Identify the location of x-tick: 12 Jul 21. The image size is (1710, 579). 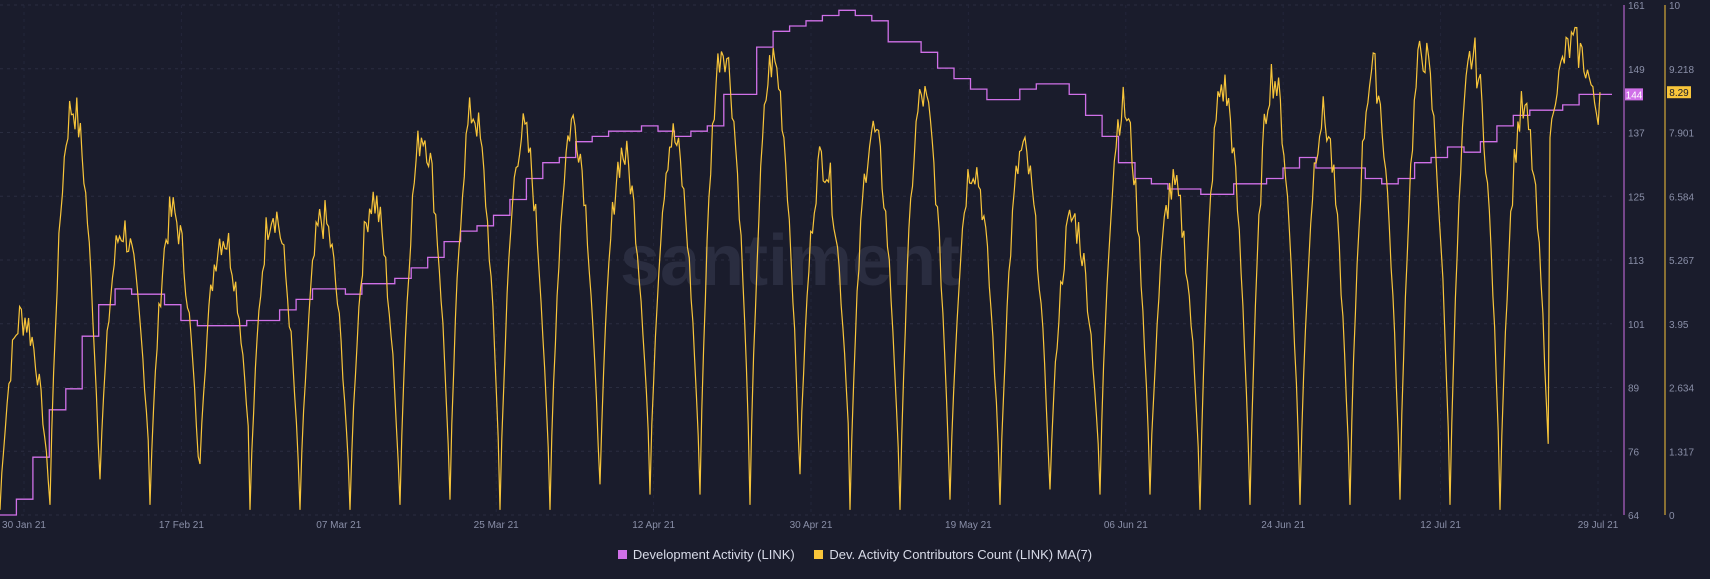
(1440, 525).